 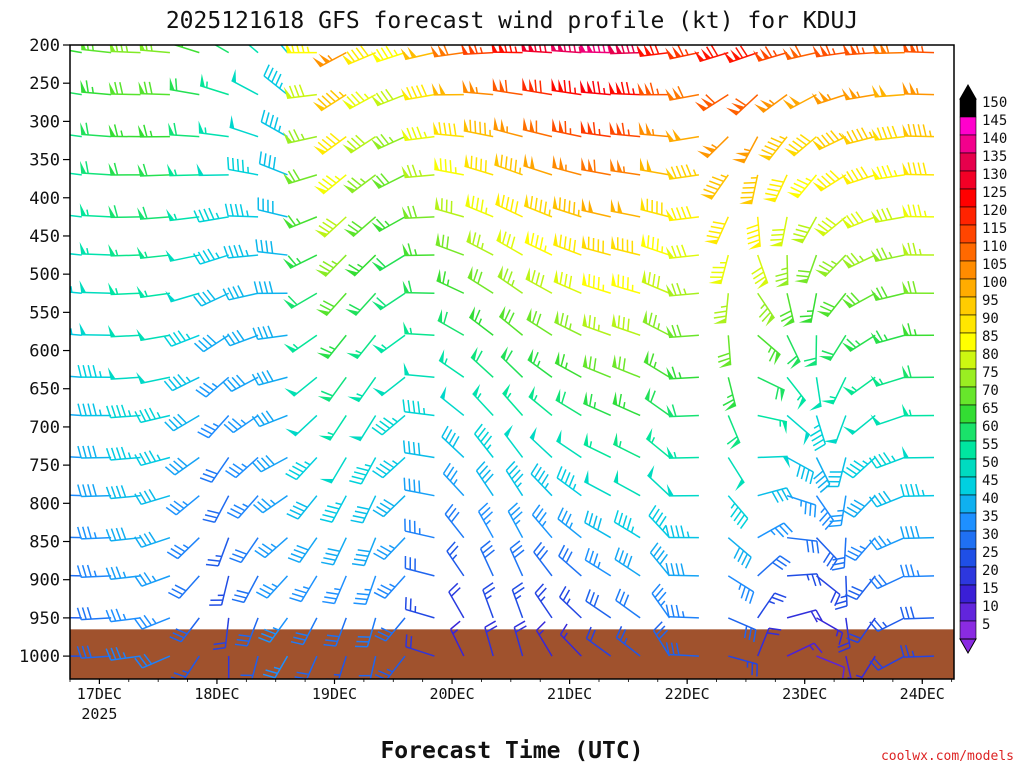 I want to click on y-tick-label: 750, so click(x=44, y=466).